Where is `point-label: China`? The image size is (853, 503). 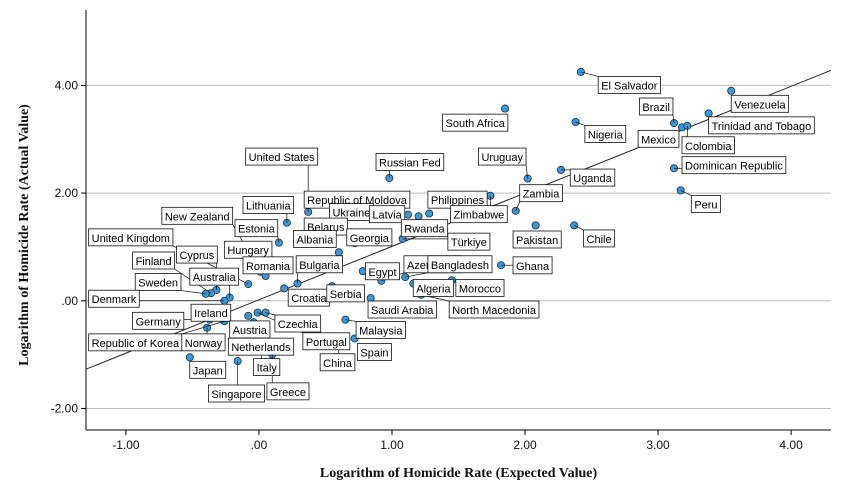
point-label: China is located at coordinates (337, 362).